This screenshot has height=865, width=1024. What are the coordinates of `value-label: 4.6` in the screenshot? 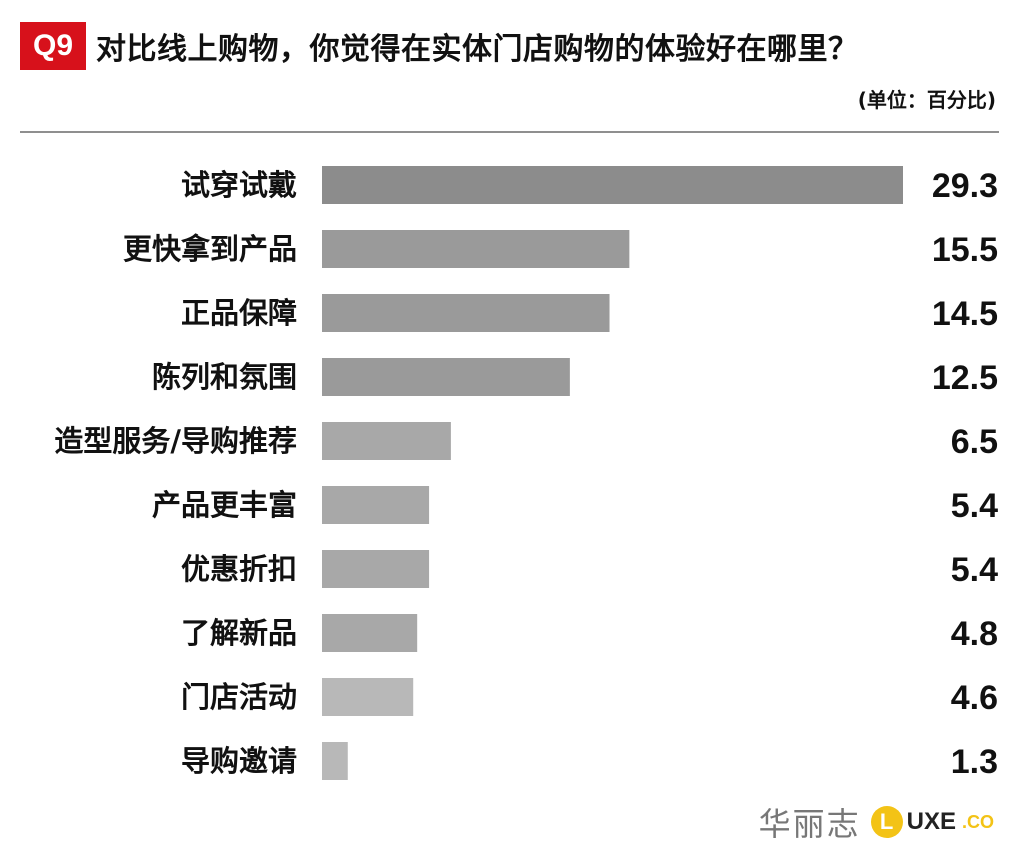 It's located at (974, 698).